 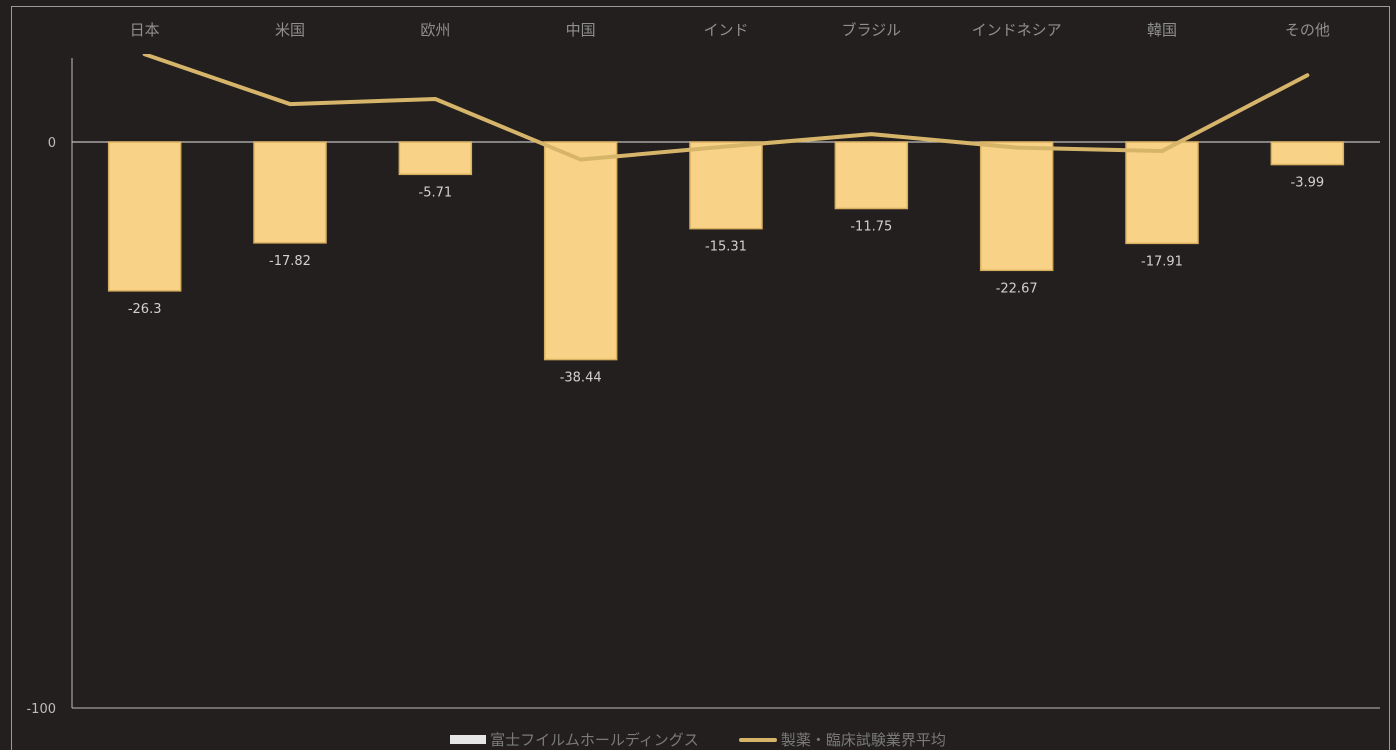 I want to click on legend-label-bar: 富士フイルムホールディングス, so click(x=594, y=740).